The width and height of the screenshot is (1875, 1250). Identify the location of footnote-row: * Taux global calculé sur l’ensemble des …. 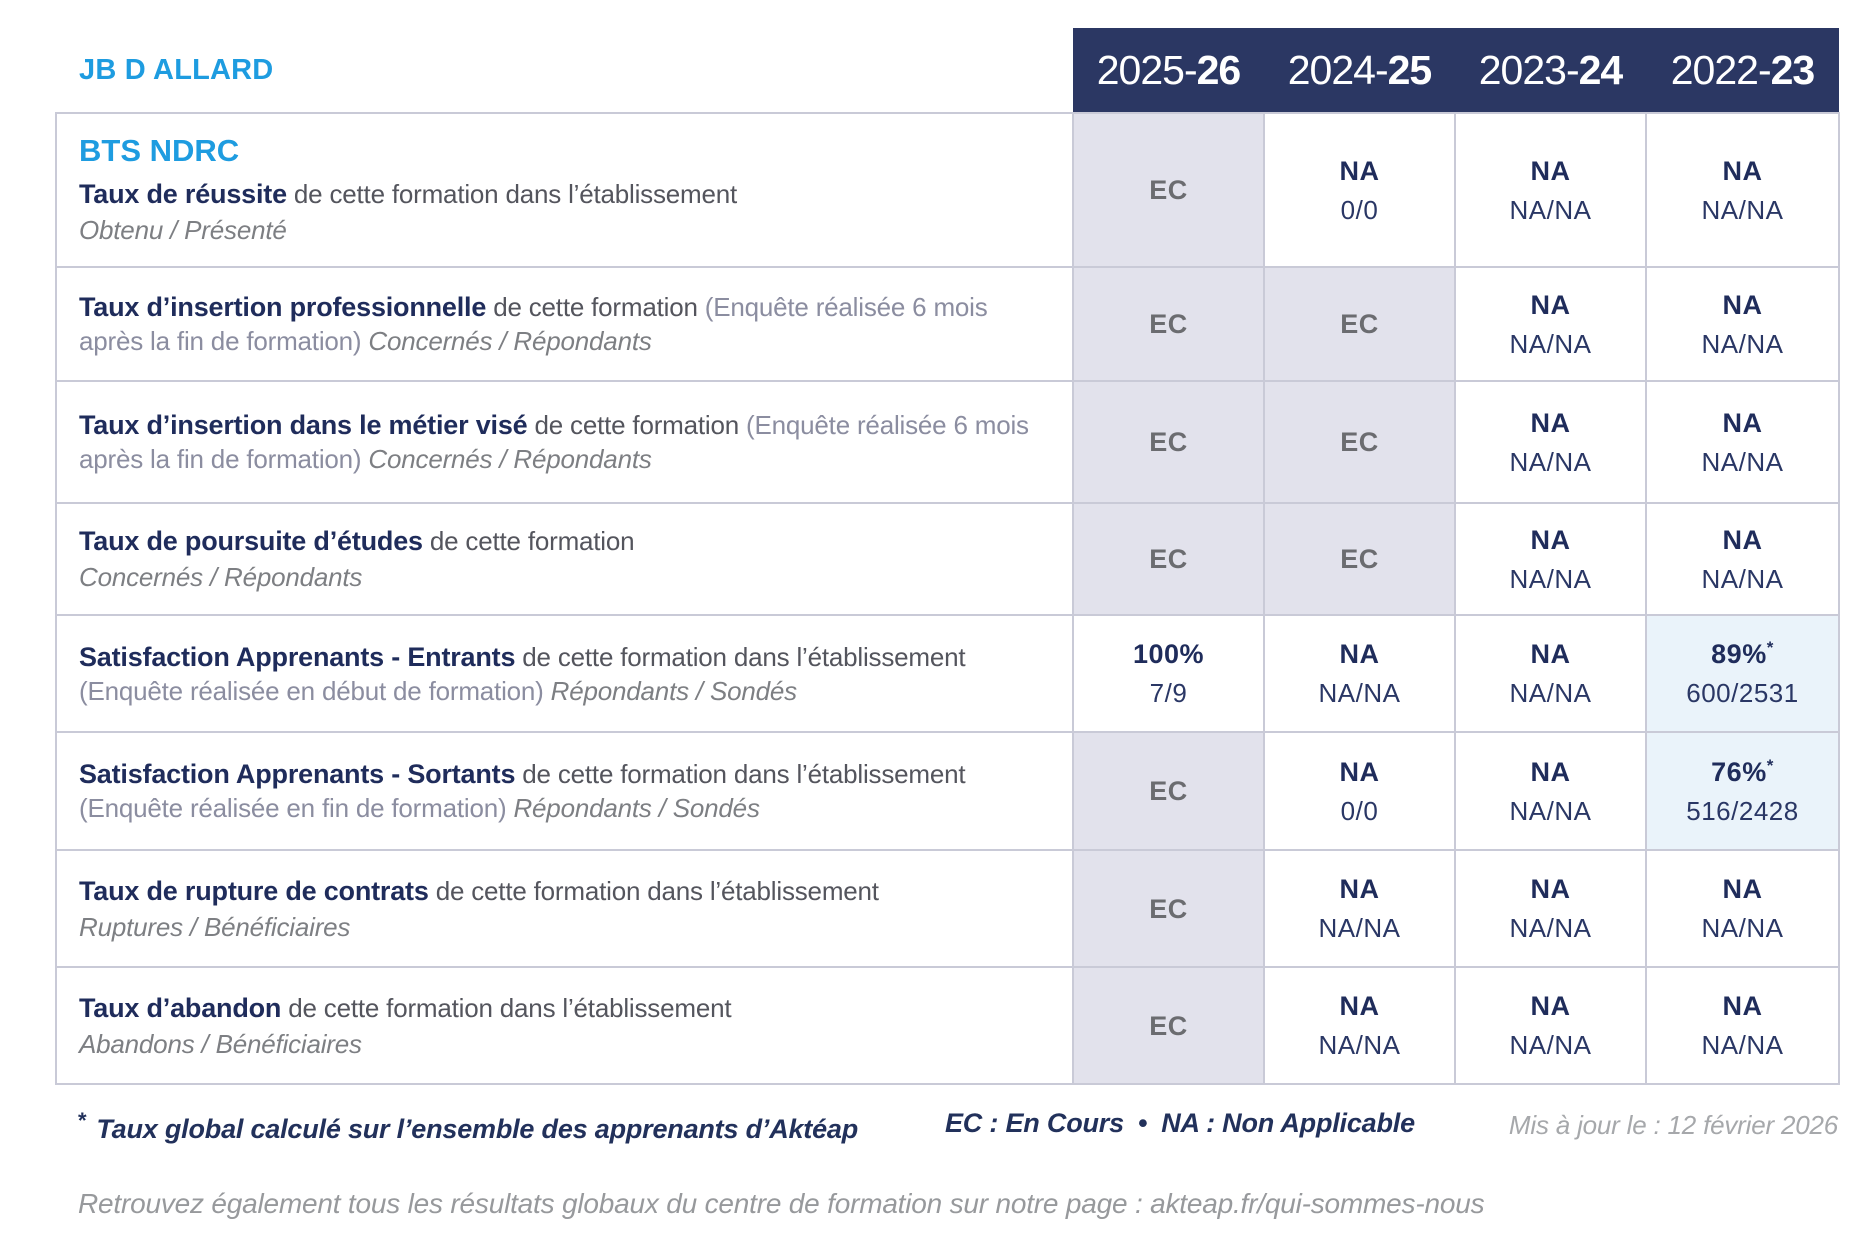
(958, 1129).